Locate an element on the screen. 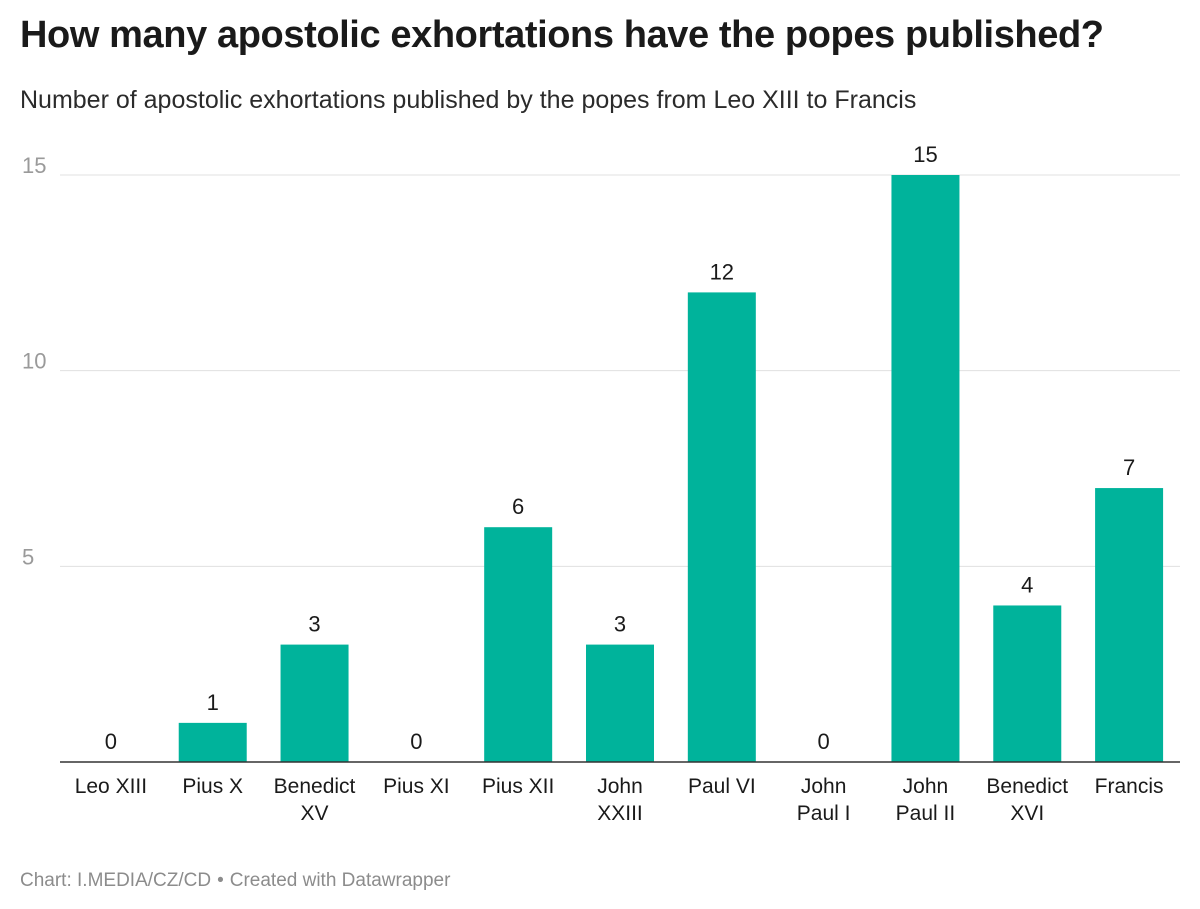 The height and width of the screenshot is (909, 1200). x-tick-label: Pius XI is located at coordinates (416, 786).